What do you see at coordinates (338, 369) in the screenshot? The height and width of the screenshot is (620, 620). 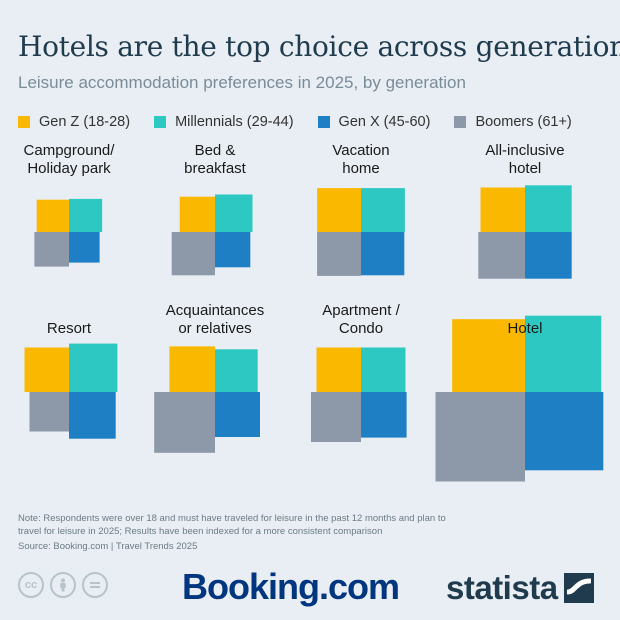 I see `square-apartment-condo-gen-z` at bounding box center [338, 369].